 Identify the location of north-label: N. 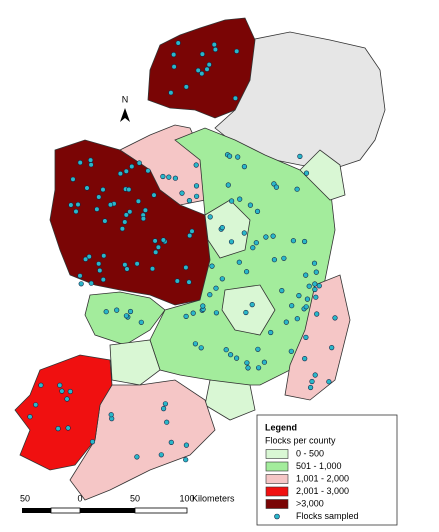
(125, 99).